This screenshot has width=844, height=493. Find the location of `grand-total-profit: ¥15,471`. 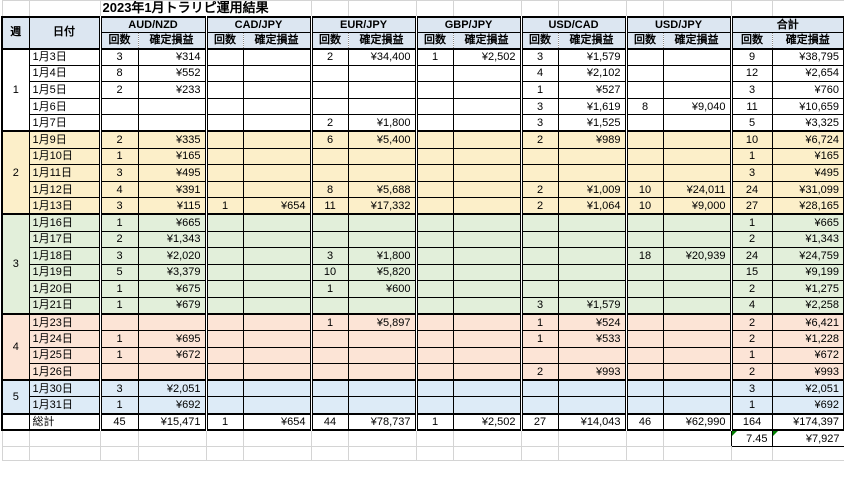

grand-total-profit: ¥15,471 is located at coordinates (172, 422).